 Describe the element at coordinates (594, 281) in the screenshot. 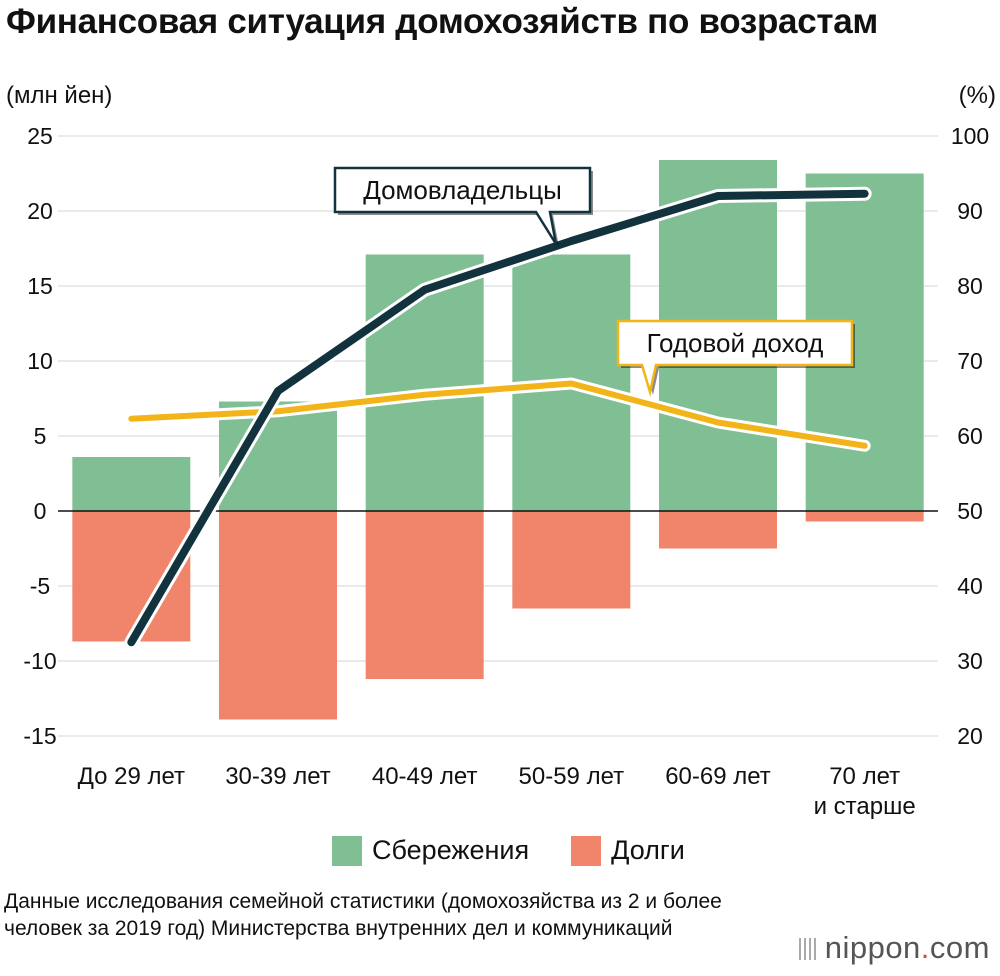

I see `callouts: Домовладельцы Годовой доход` at that location.